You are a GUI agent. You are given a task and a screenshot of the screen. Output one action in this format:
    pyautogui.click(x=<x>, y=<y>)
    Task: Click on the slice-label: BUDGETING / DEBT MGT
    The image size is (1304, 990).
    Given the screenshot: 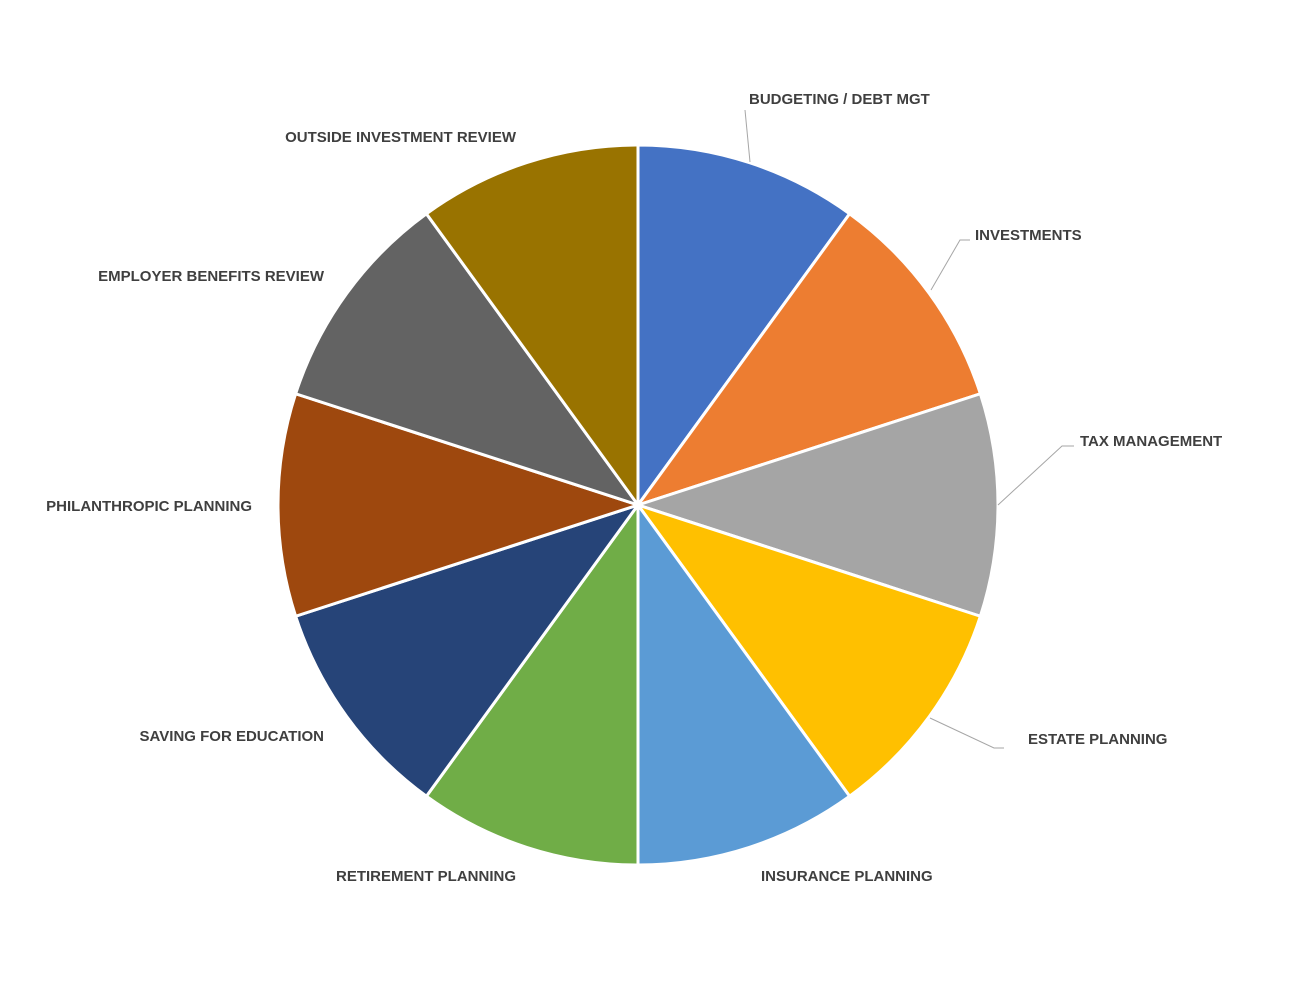 What is the action you would take?
    pyautogui.click(x=839, y=99)
    